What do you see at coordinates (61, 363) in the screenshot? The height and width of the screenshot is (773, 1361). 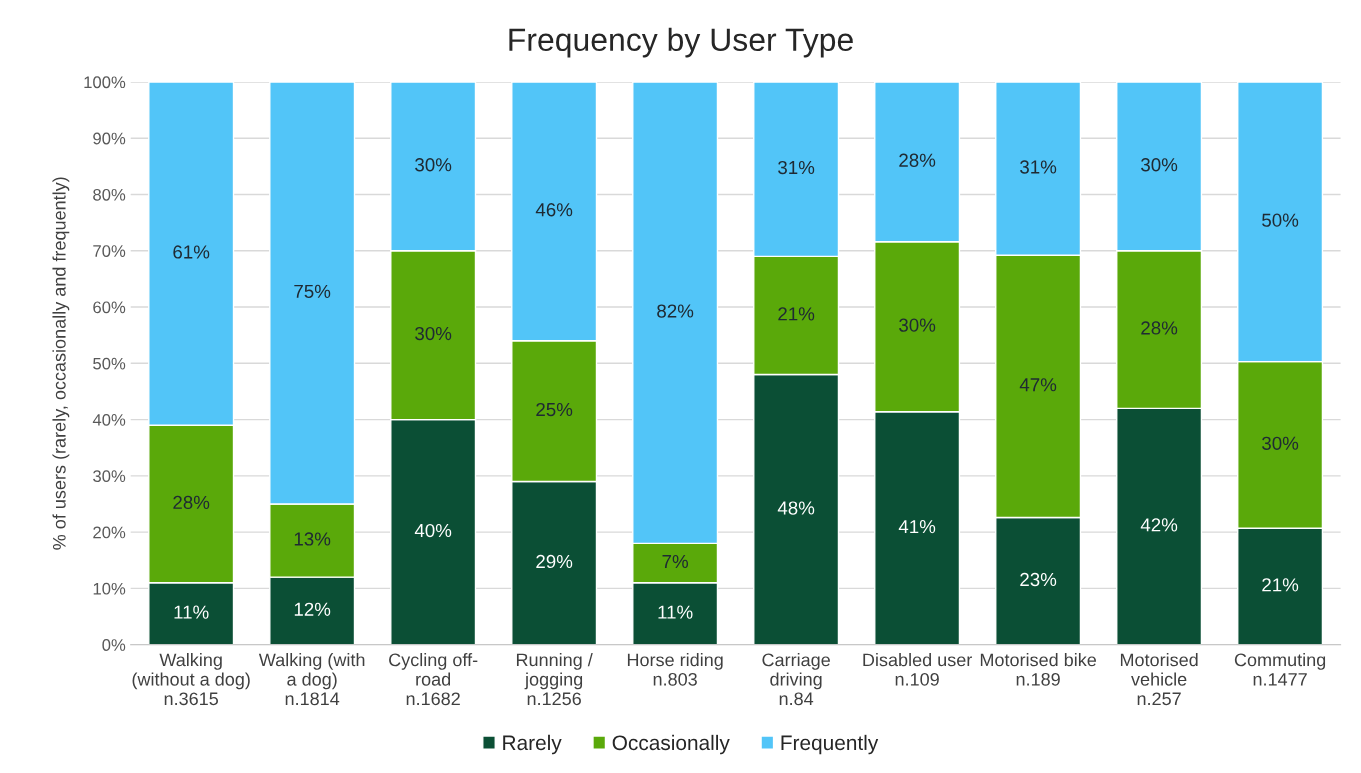 I see `y-axis-title: % of users (rarely, occasionally and frequently)` at bounding box center [61, 363].